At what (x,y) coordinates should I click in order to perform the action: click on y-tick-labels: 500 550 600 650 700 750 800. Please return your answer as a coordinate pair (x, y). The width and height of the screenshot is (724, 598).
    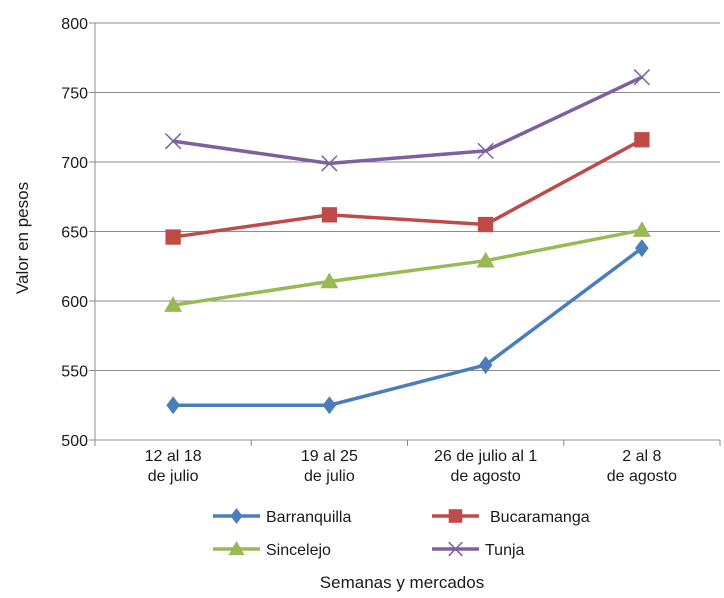
    Looking at the image, I should click on (74, 233).